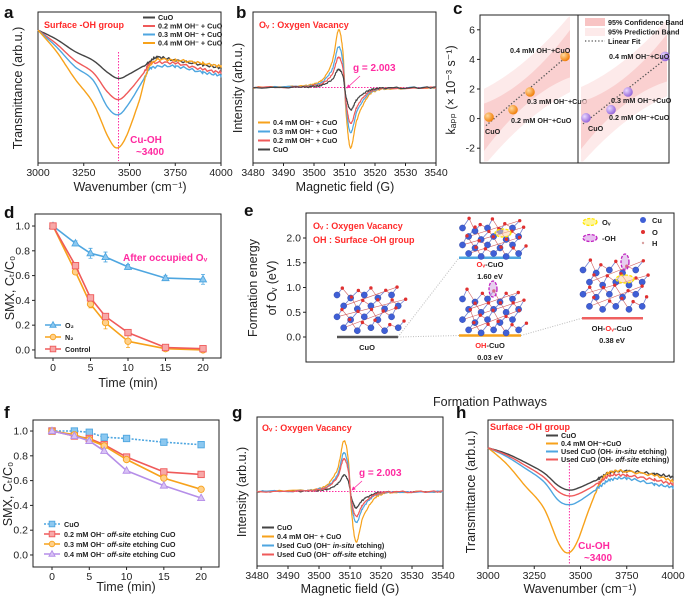  Describe the element at coordinates (331, 545) in the screenshot. I see `g-legend-label: Used CuO (OH⁻ in-situ etching)` at that location.